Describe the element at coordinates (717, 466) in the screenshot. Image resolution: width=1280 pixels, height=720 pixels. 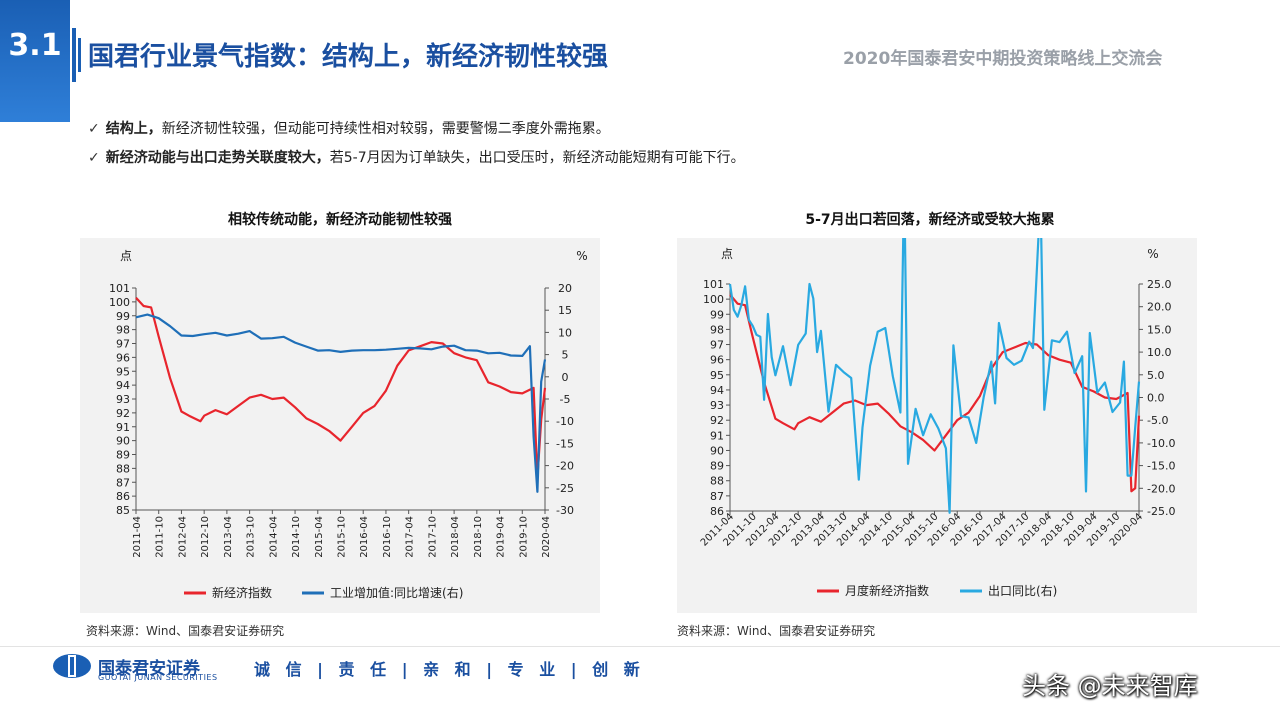
I see `chart-2-left-tick-label: 89` at that location.